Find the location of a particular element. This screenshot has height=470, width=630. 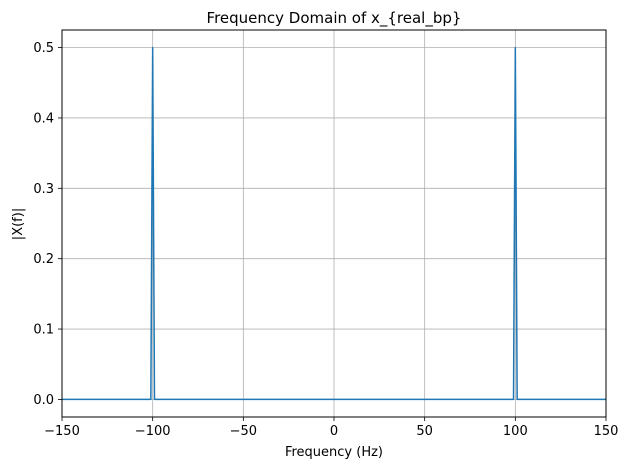

y-tick-label: 0.5 is located at coordinates (43, 48).